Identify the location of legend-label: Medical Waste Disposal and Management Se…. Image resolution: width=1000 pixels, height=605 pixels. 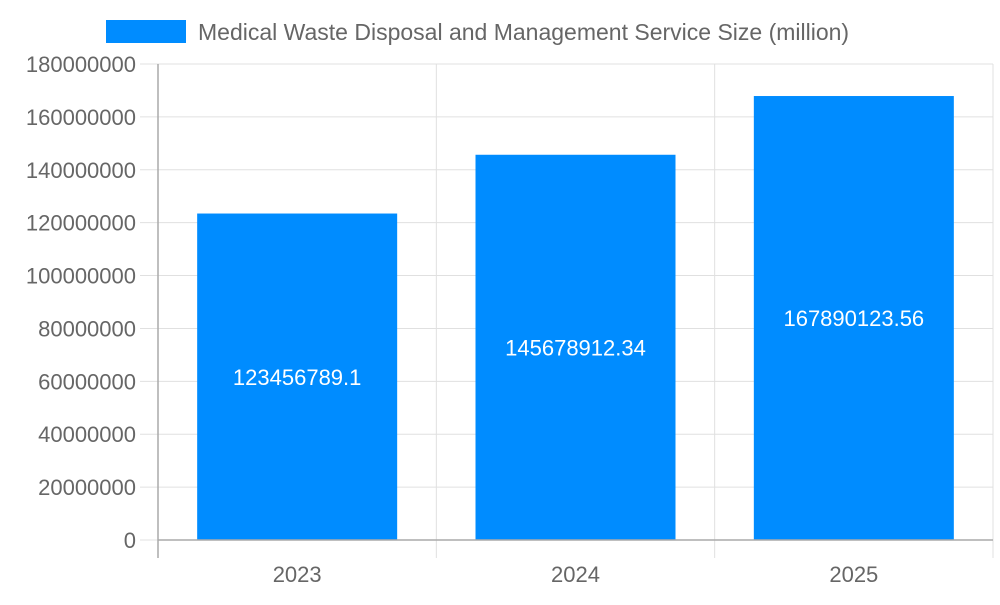
(523, 32).